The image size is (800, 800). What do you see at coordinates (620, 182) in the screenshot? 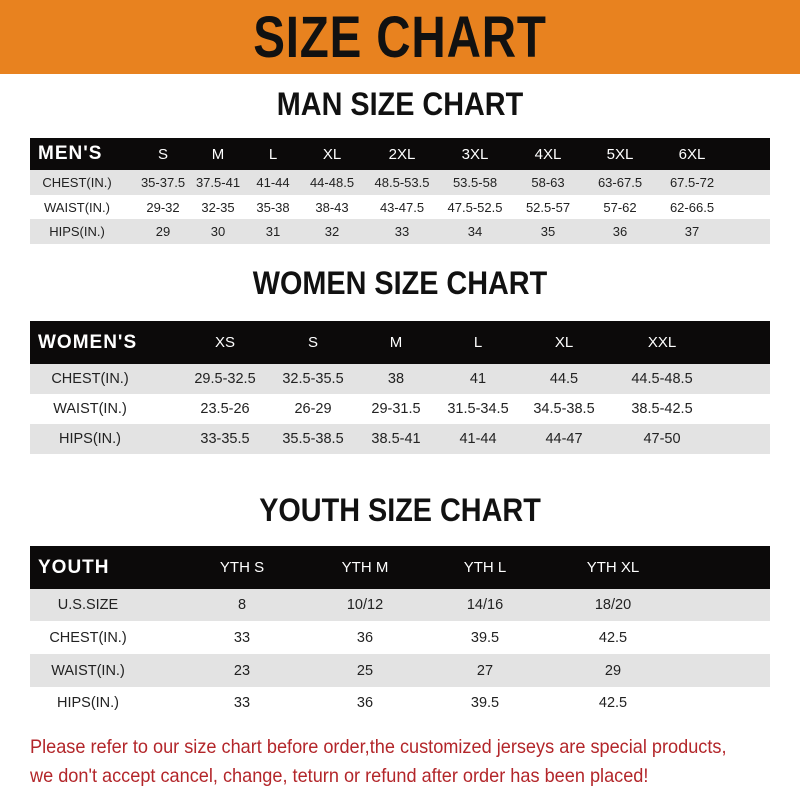
I see `measurement-value: 63-67.5` at bounding box center [620, 182].